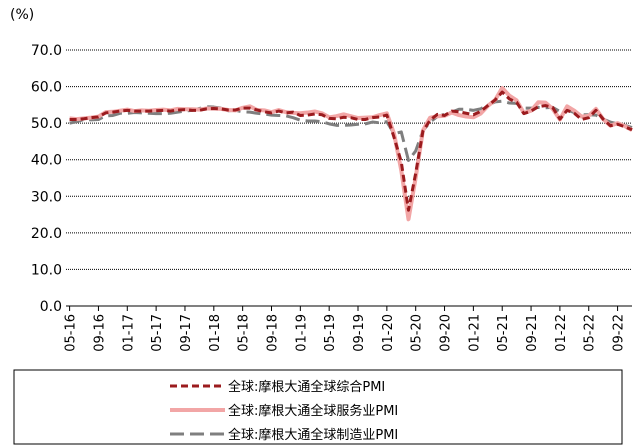 Image resolution: width=633 pixels, height=446 pixels. I want to click on x-tick-label: 09-16, so click(99, 333).